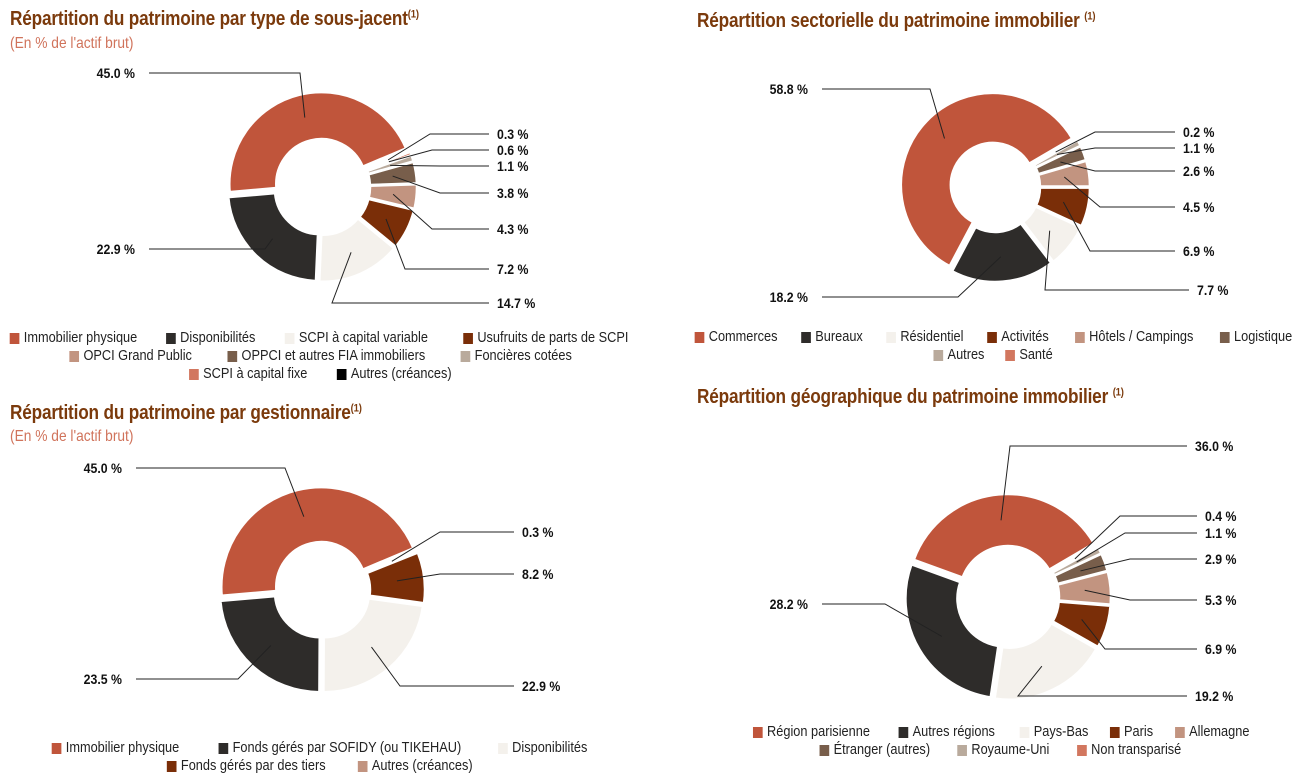  I want to click on legend-item: Usufruits de parts de SCPI, so click(545, 338).